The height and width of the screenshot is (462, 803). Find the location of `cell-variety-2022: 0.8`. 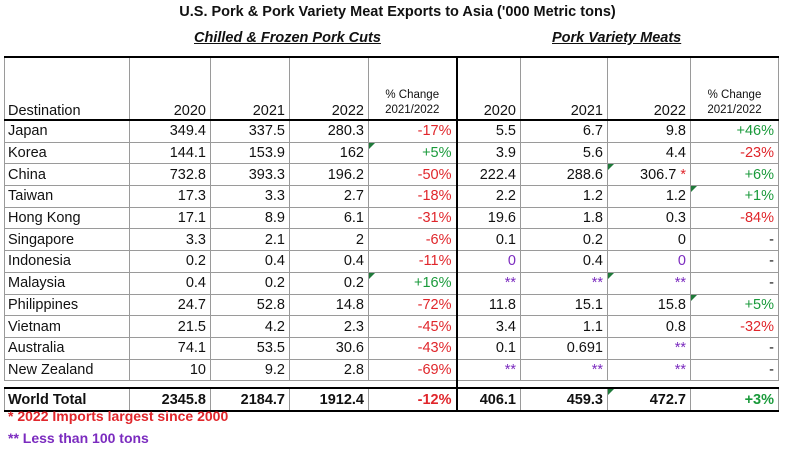

cell-variety-2022: 0.8 is located at coordinates (649, 326).